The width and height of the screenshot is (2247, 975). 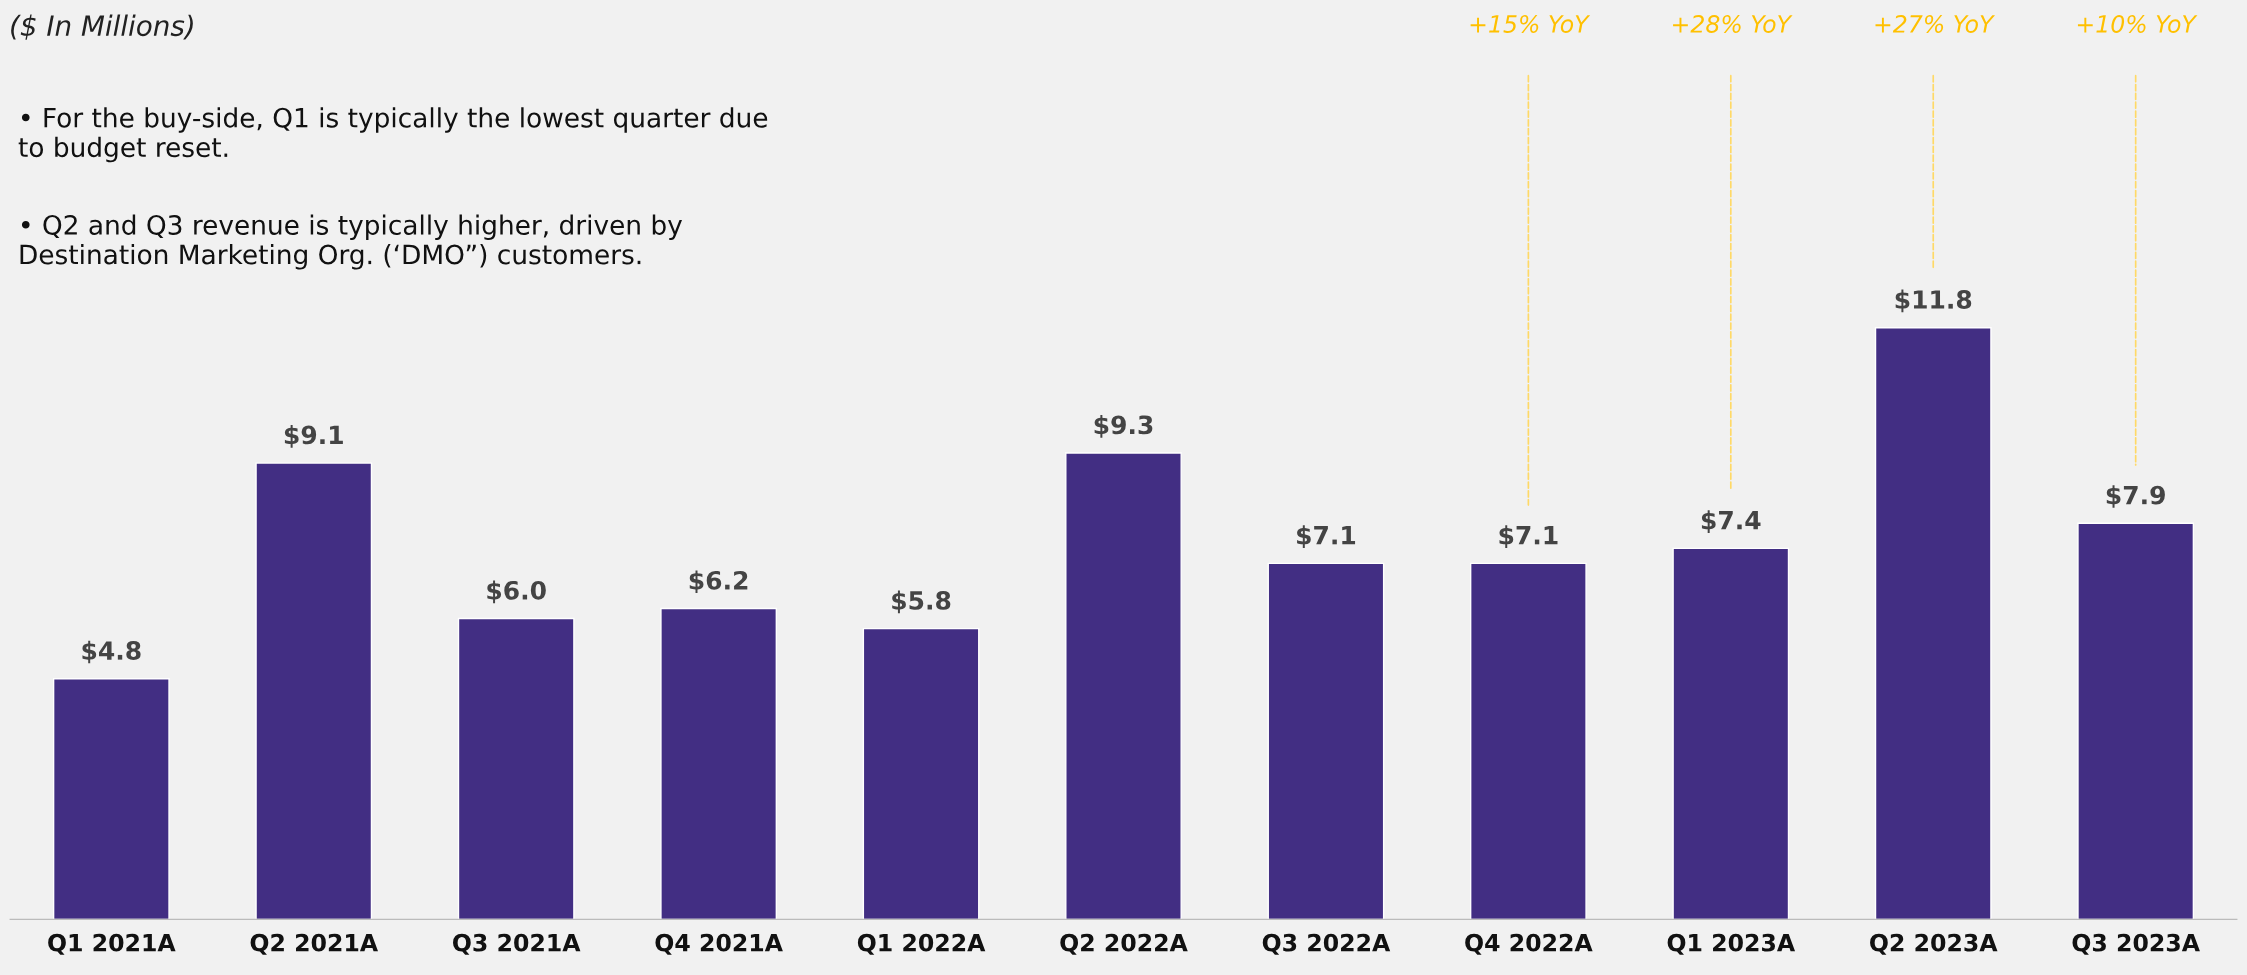 What do you see at coordinates (1935, 24) in the screenshot?
I see `text: +27% YoY` at bounding box center [1935, 24].